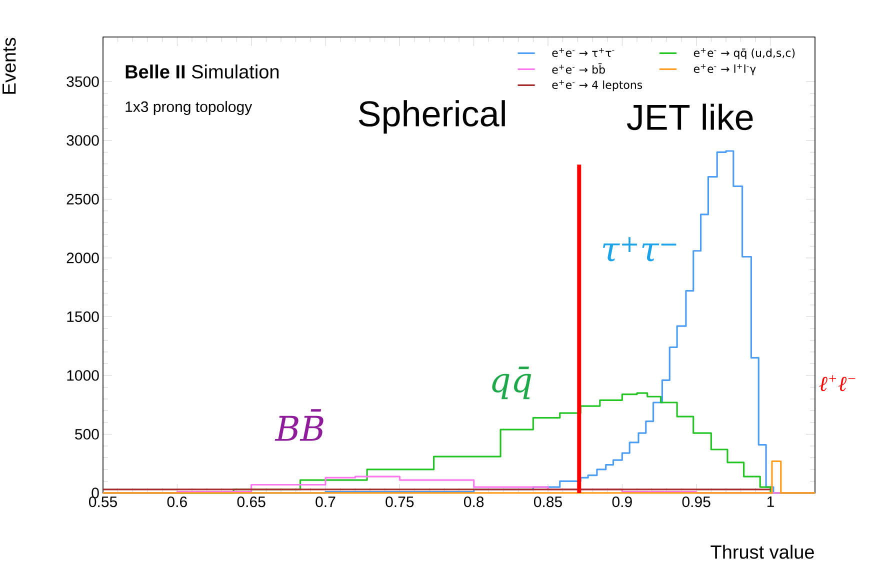  Describe the element at coordinates (512, 383) in the screenshot. I see `annotation: qq̄` at that location.